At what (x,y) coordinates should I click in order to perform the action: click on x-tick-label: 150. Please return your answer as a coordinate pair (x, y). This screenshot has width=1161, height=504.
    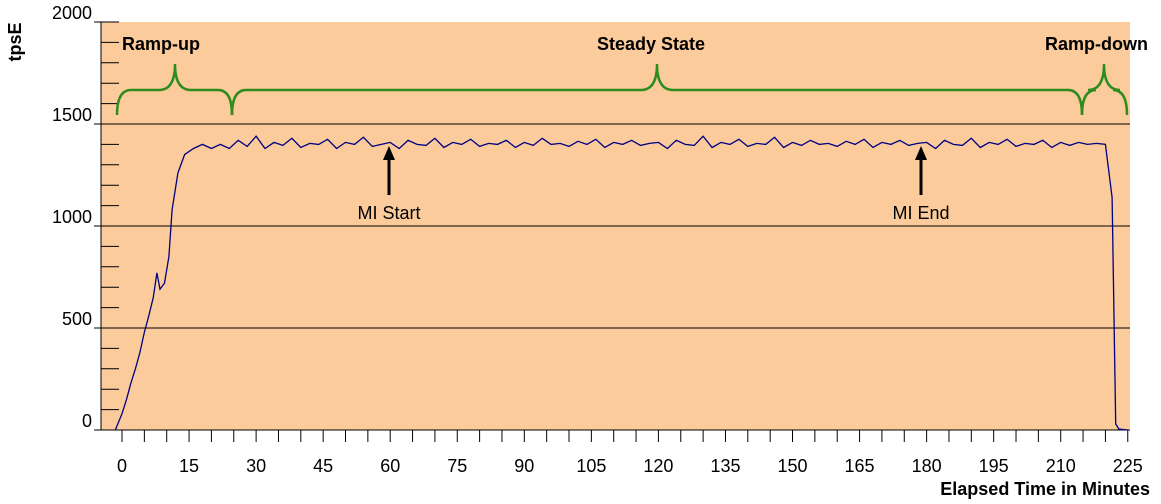
    Looking at the image, I should click on (792, 466).